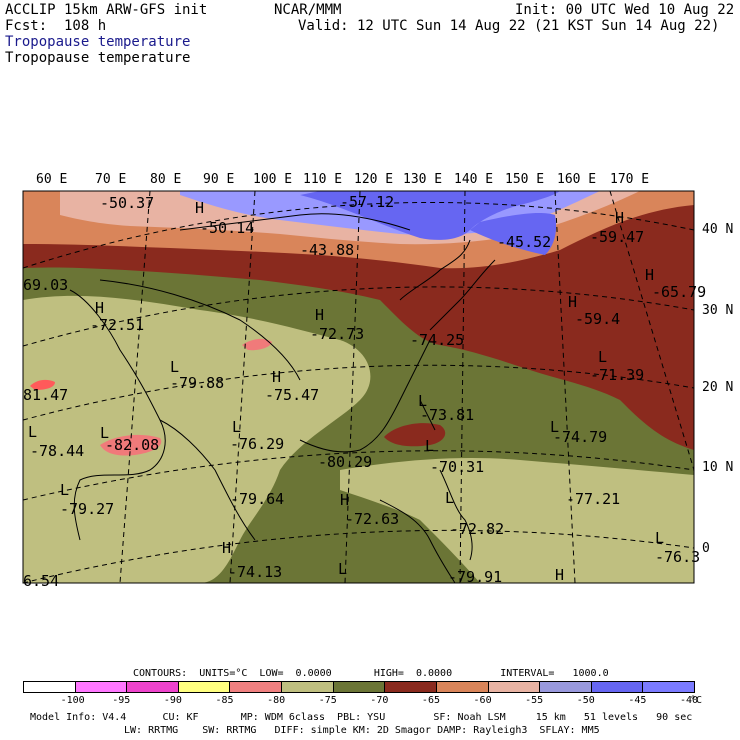 This screenshot has height=740, width=740. I want to click on field-title-colored: Tropopause temperature, so click(98, 42).